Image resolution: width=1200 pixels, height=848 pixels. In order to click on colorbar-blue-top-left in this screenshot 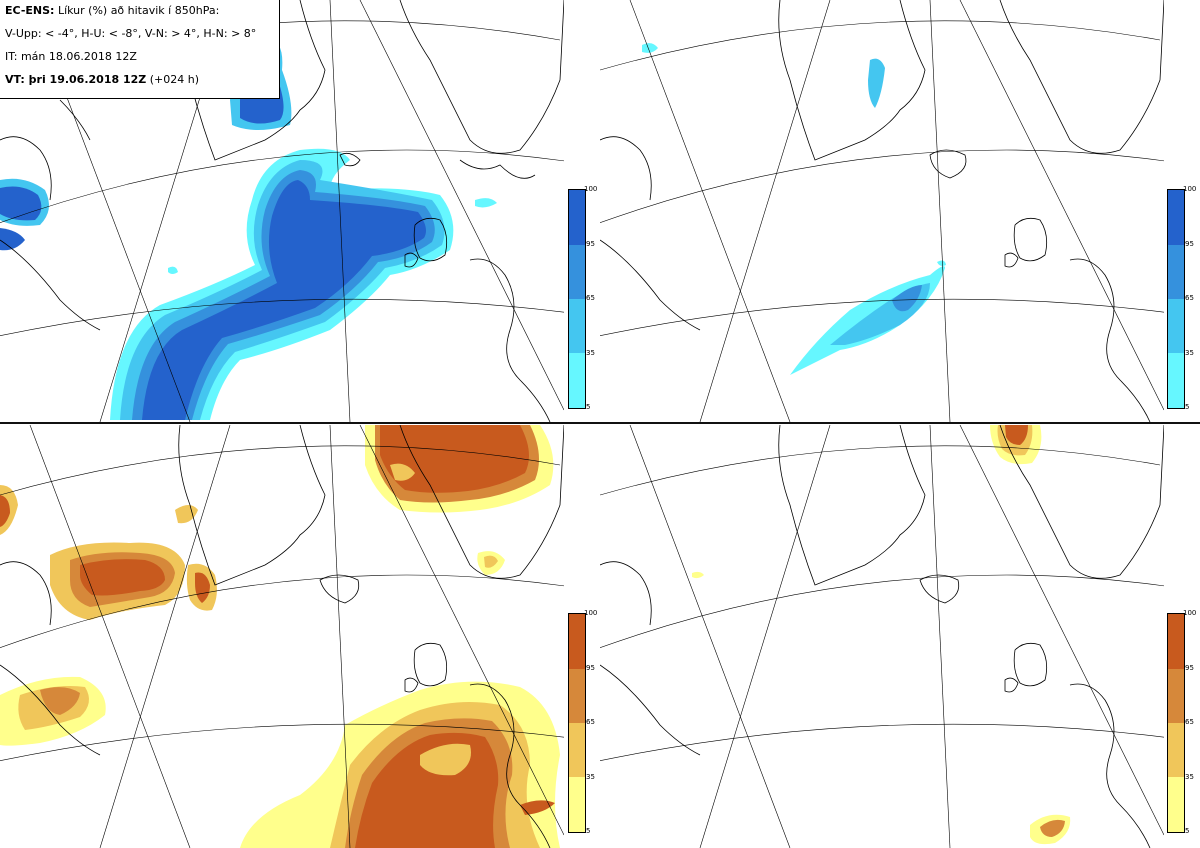, I will do `click(577, 299)`.